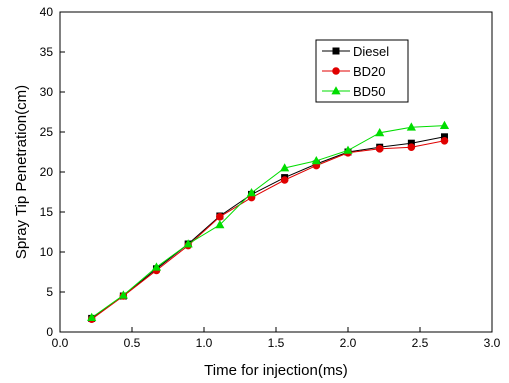 The image size is (509, 383). Describe the element at coordinates (47, 212) in the screenshot. I see `y-tick-label: 15` at that location.